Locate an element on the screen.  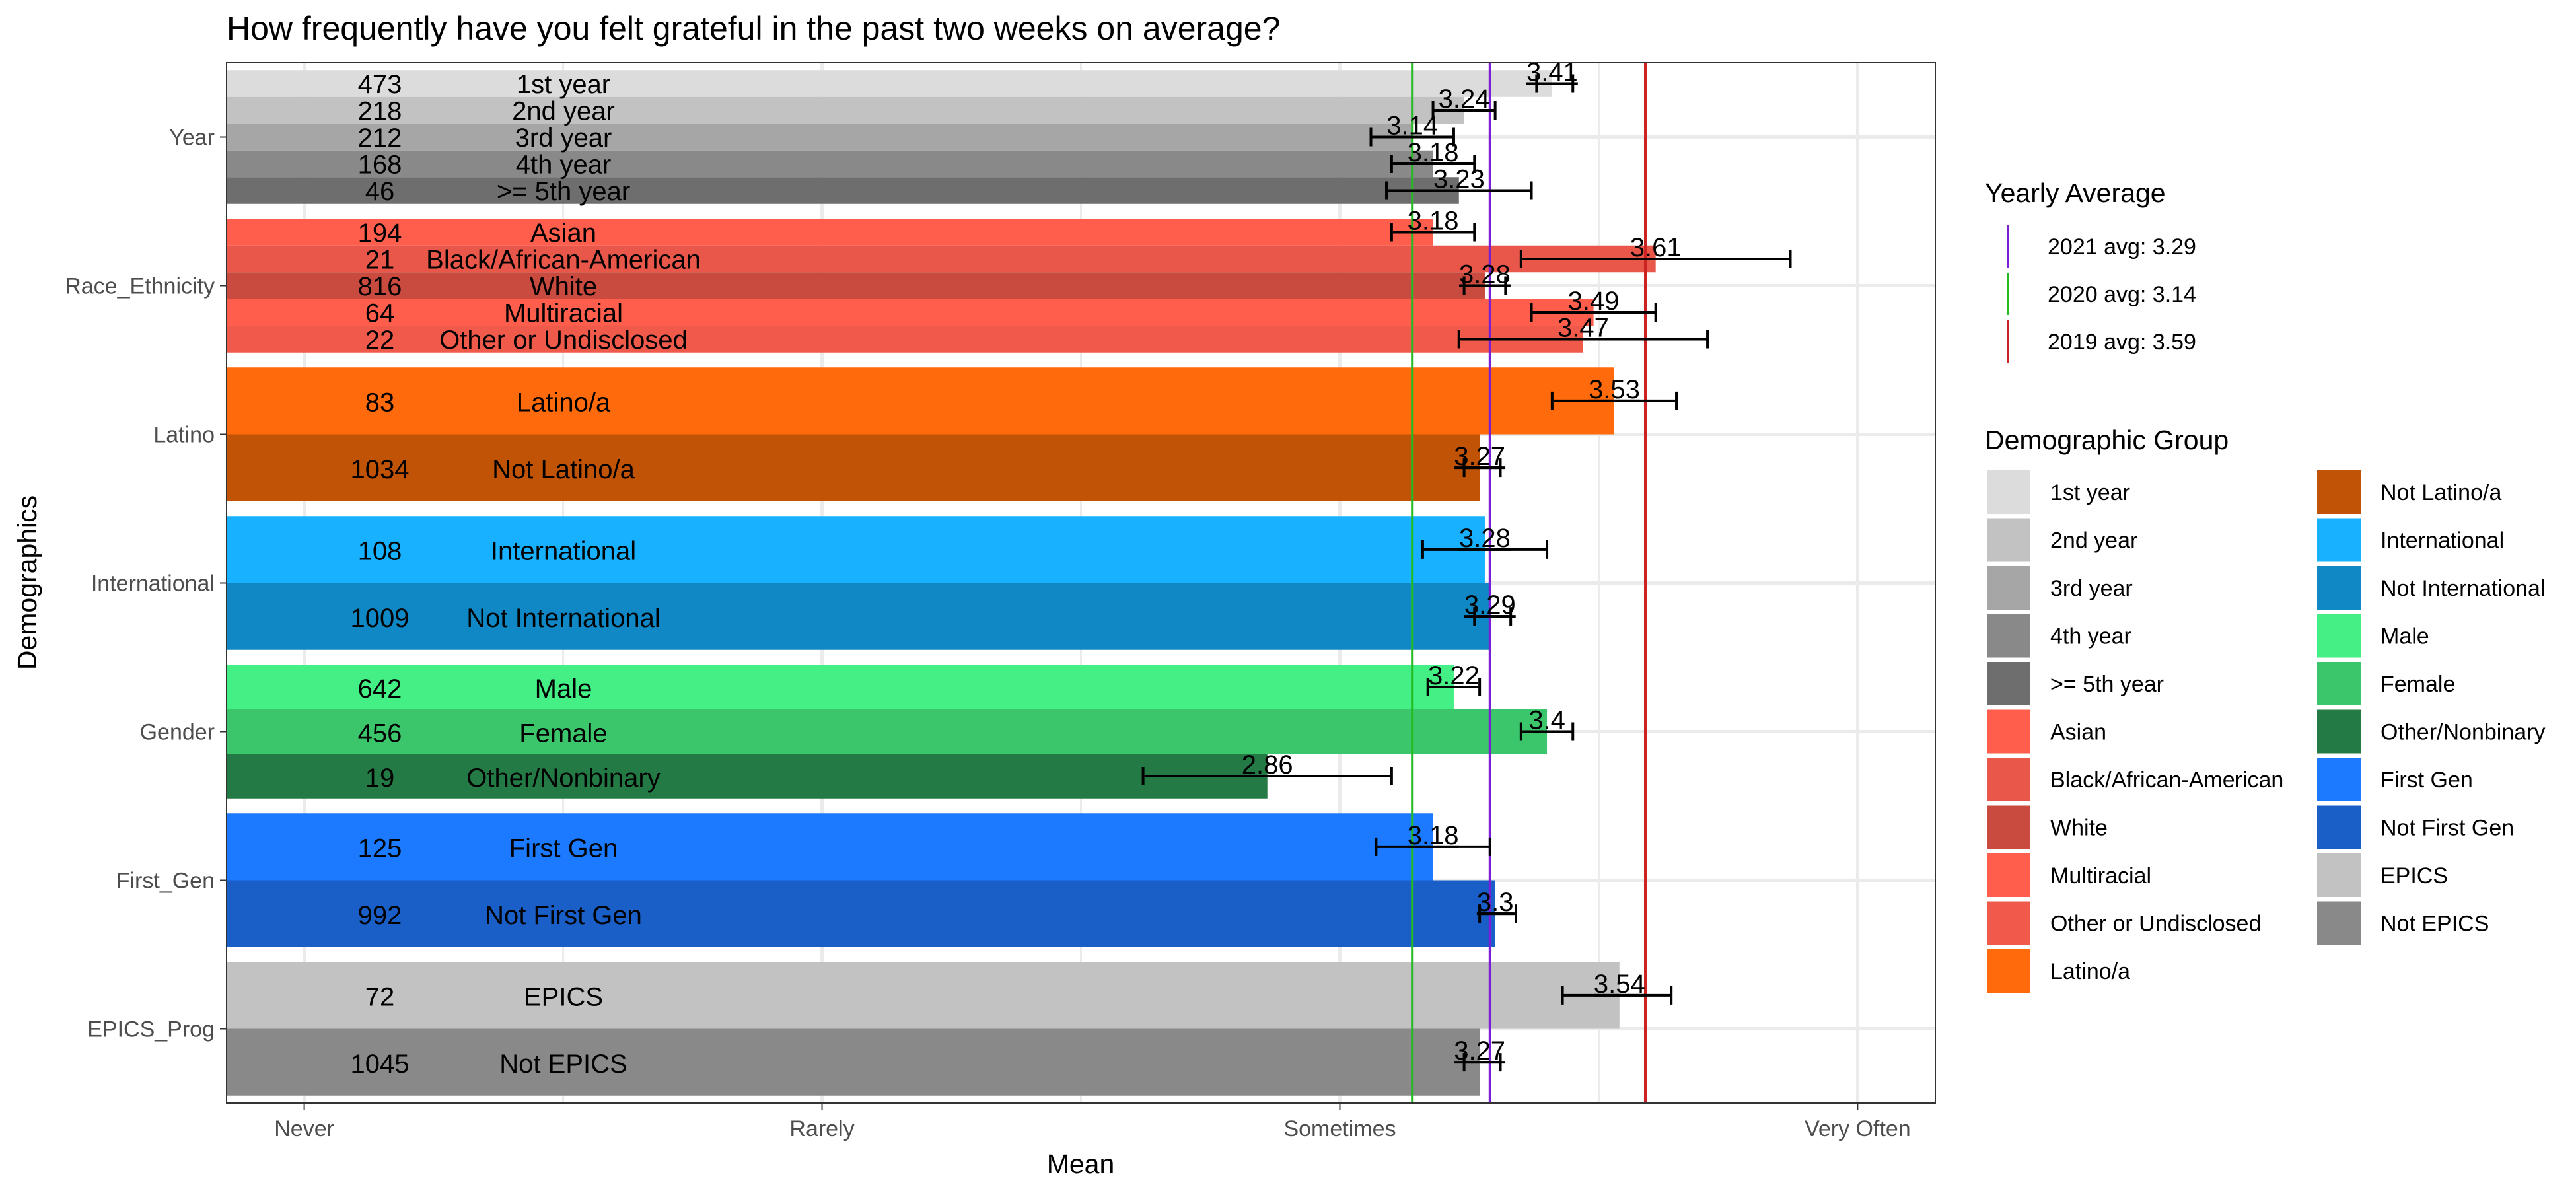
y-tick-label: International is located at coordinates (153, 583).